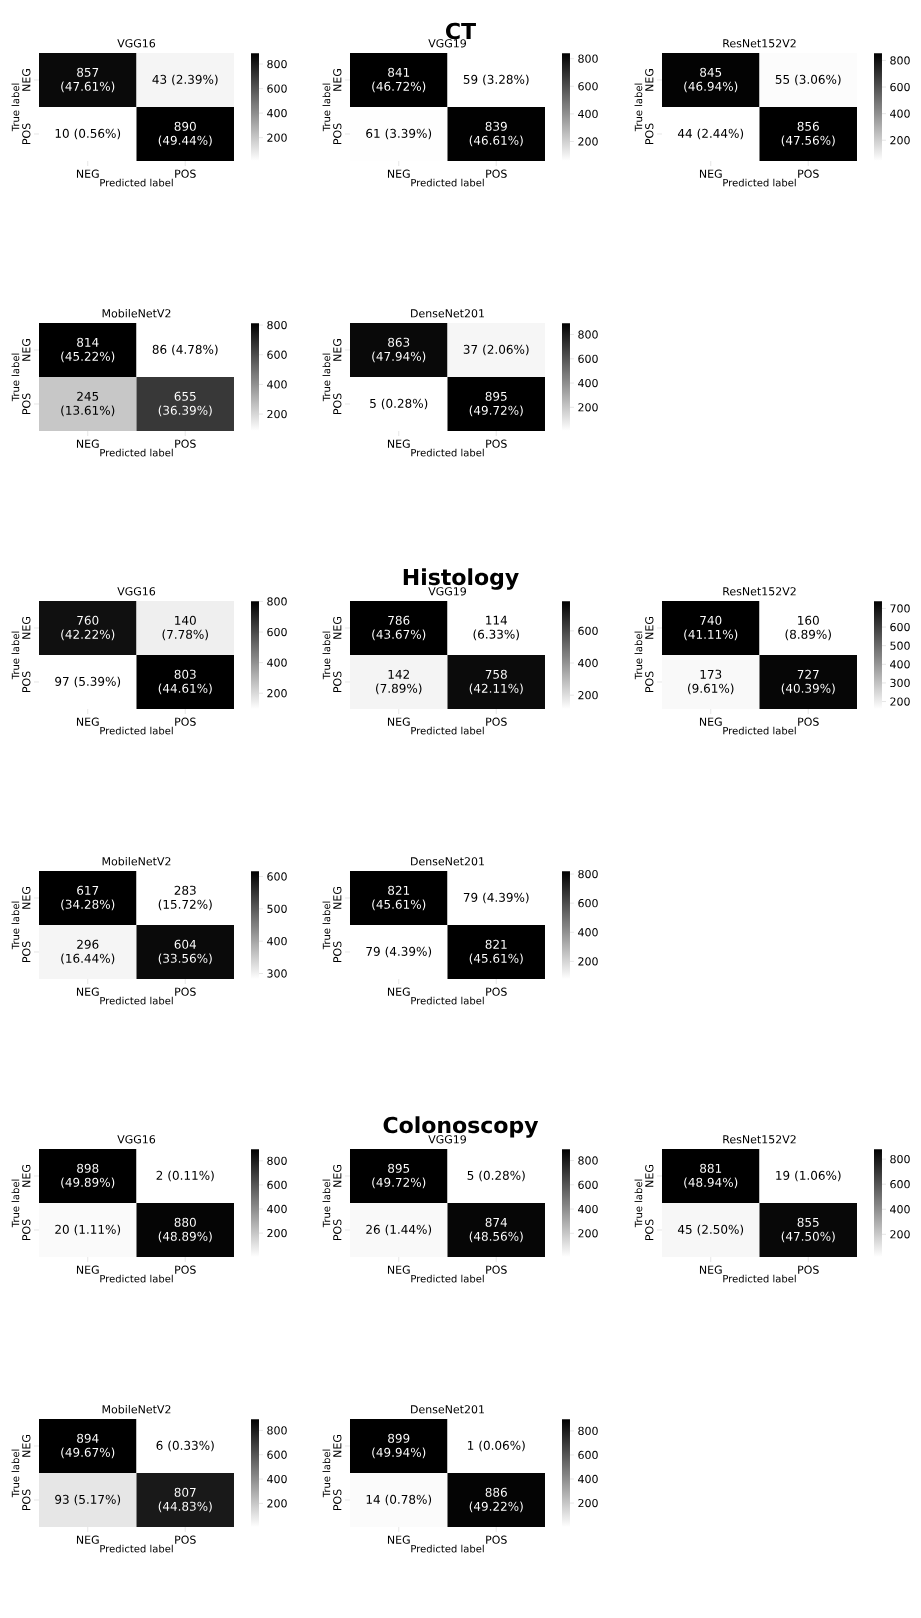 The image size is (921, 1618). I want to click on text: CT, so click(461, 31).